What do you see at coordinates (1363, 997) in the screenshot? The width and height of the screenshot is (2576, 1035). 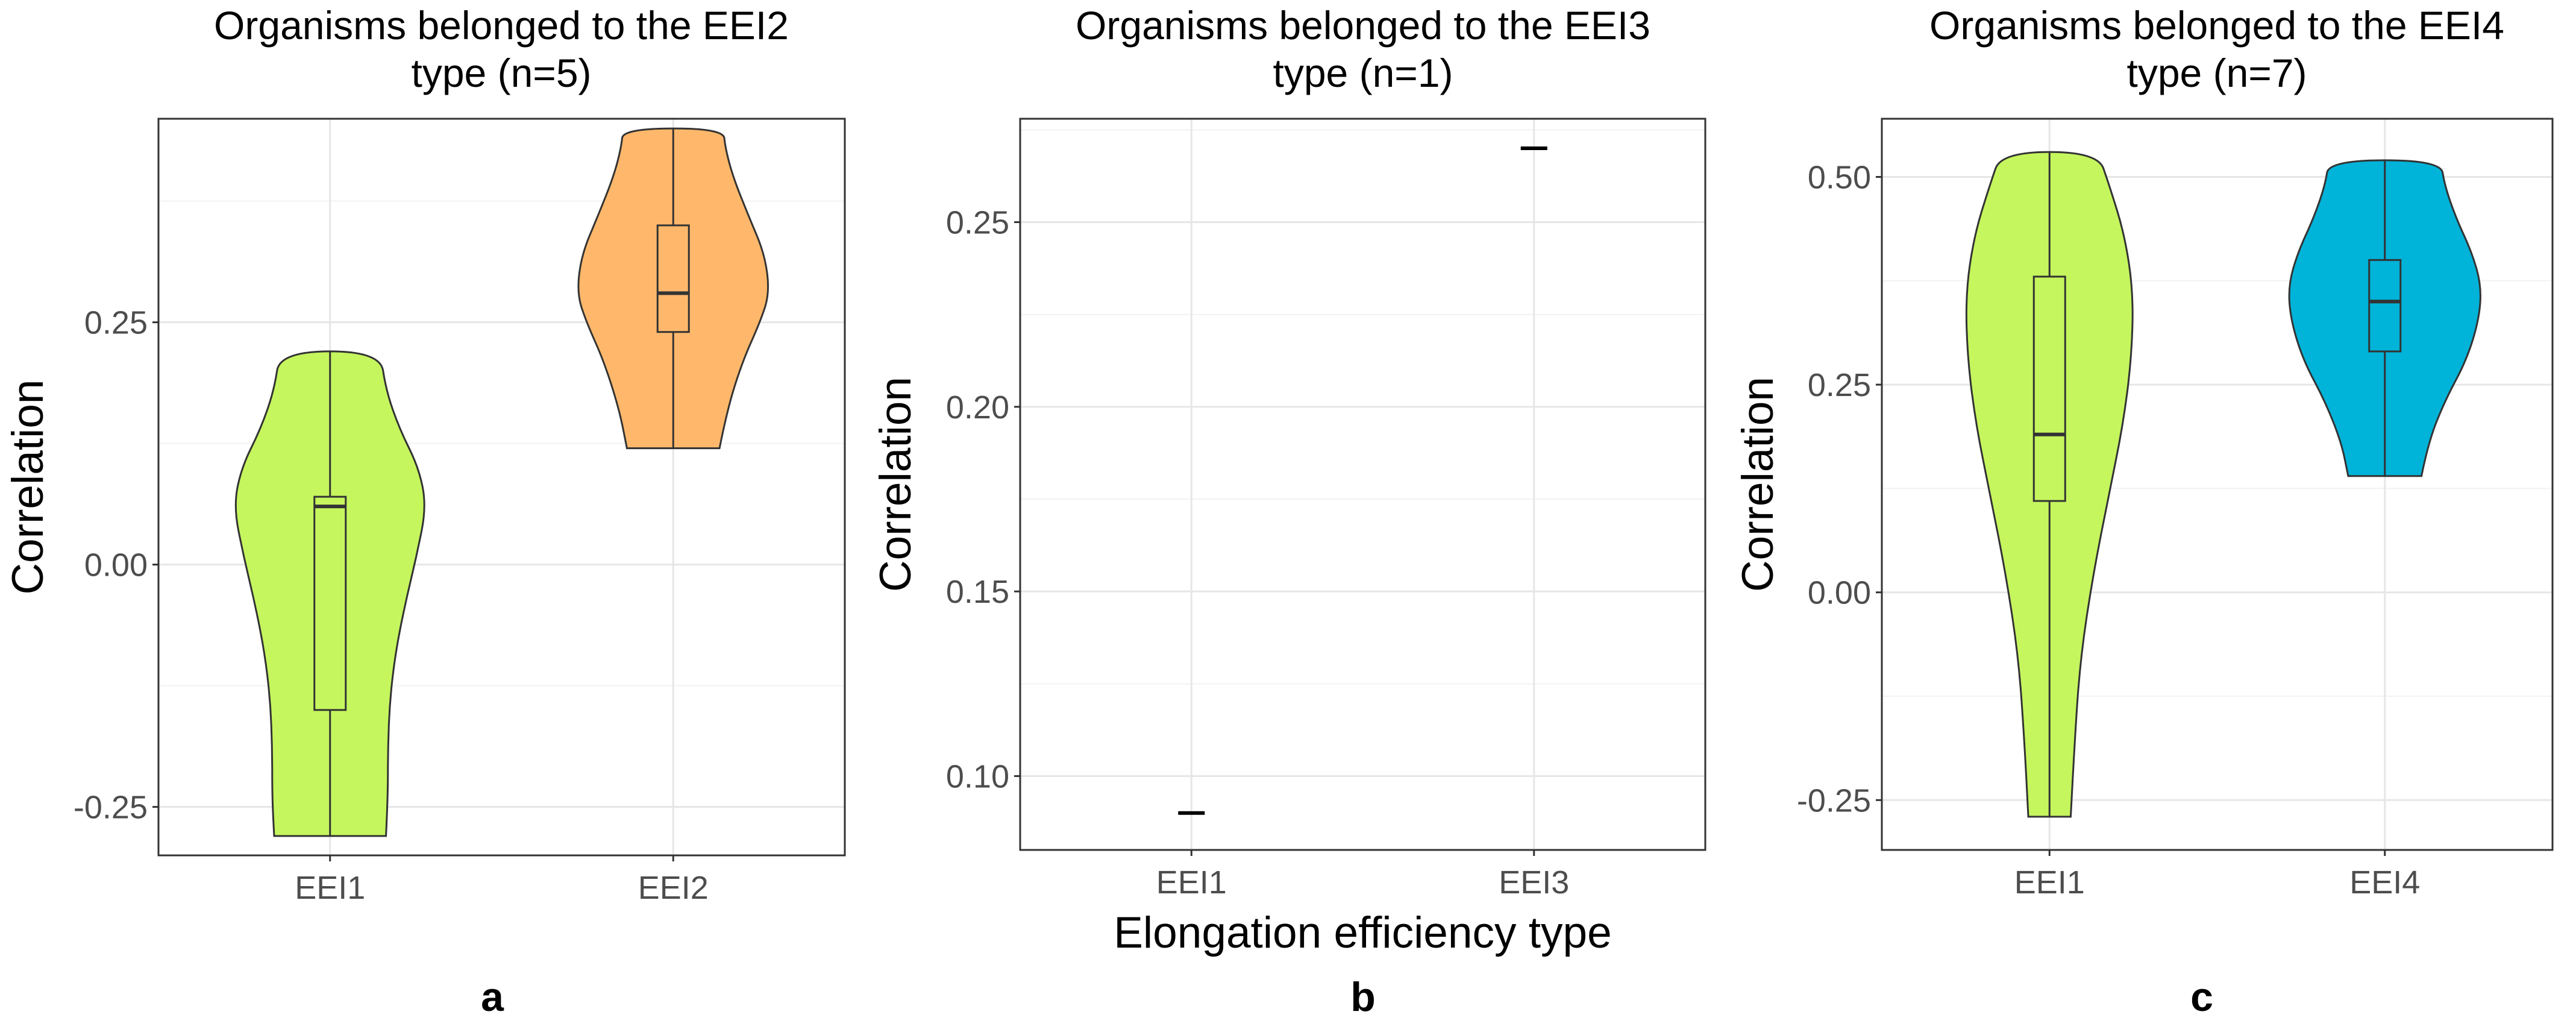 I see `panel-label: b` at bounding box center [1363, 997].